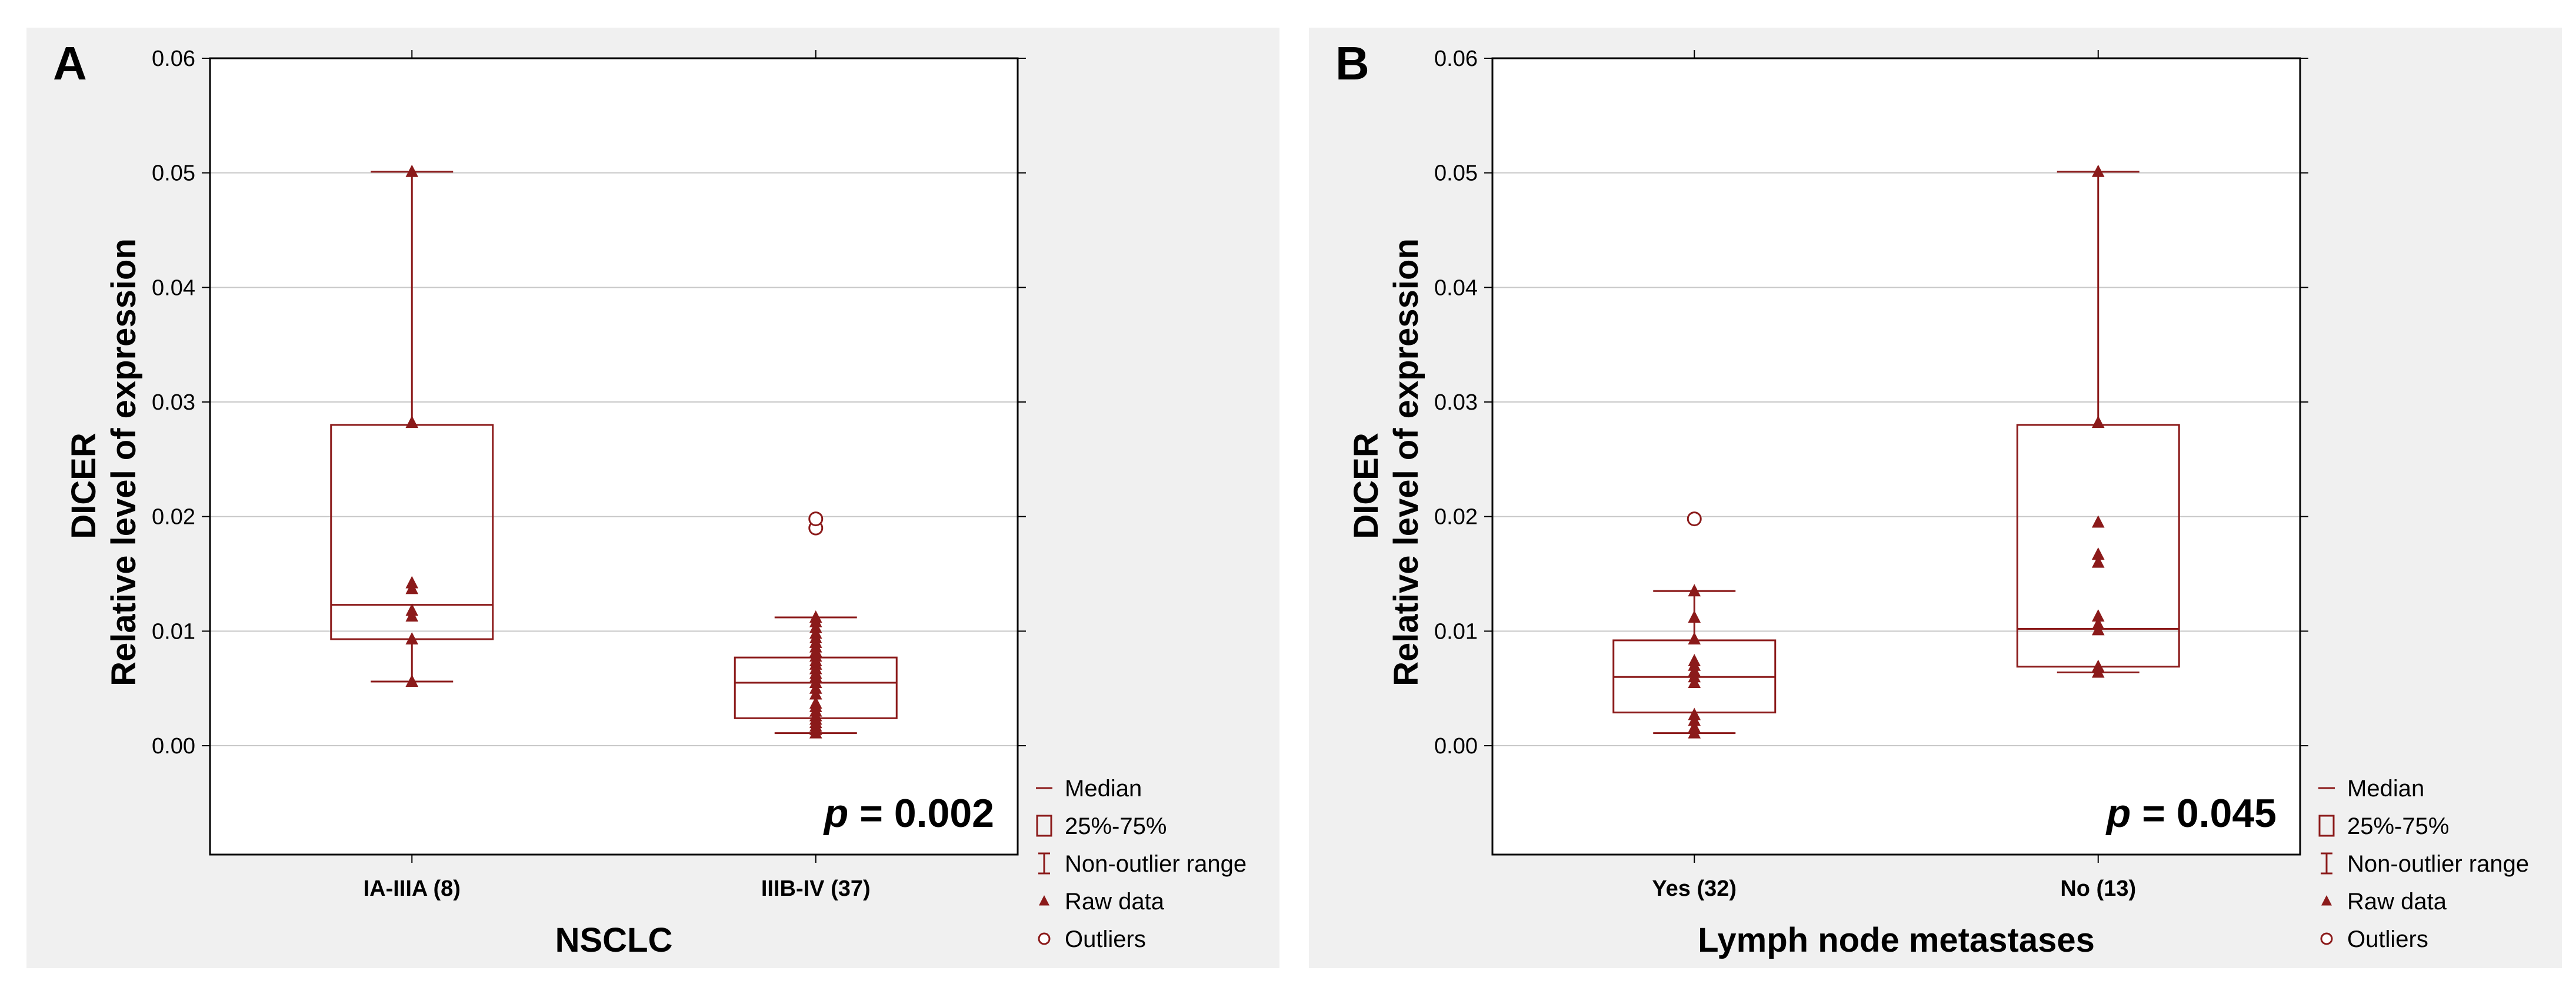  What do you see at coordinates (2098, 888) in the screenshot?
I see `category-label: No (13)` at bounding box center [2098, 888].